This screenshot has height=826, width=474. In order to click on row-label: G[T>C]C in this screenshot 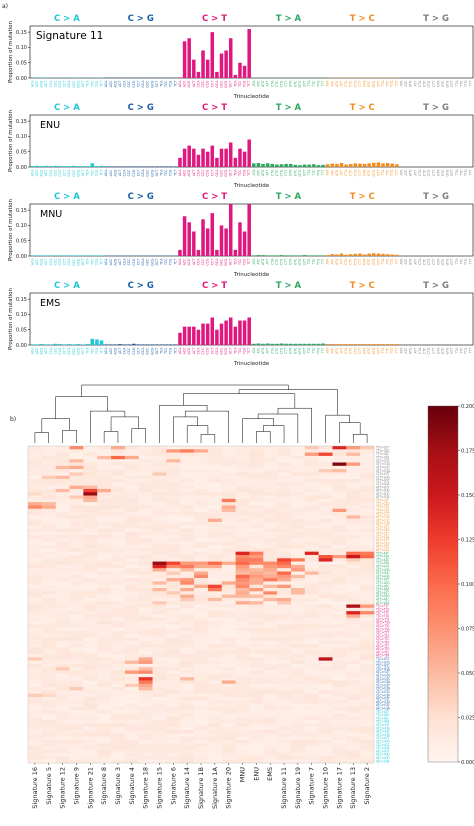, I will do `click(383, 520)`.